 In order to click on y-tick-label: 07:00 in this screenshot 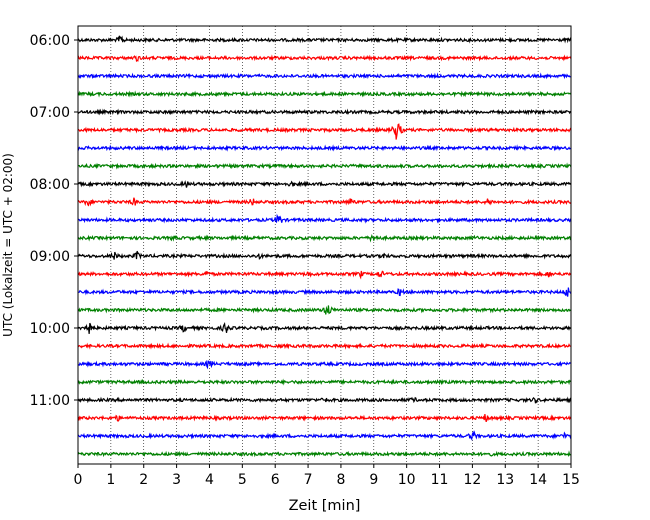, I will do `click(50, 113)`.